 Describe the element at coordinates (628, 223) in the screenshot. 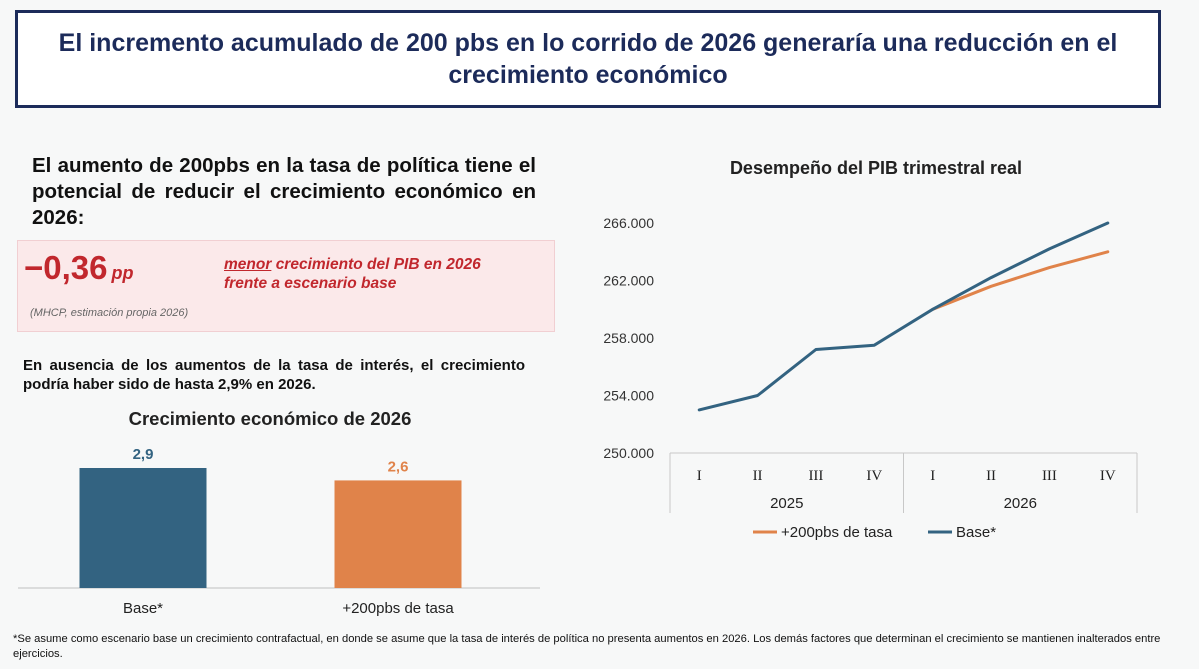

I see `y-tick-label: 266.000` at that location.